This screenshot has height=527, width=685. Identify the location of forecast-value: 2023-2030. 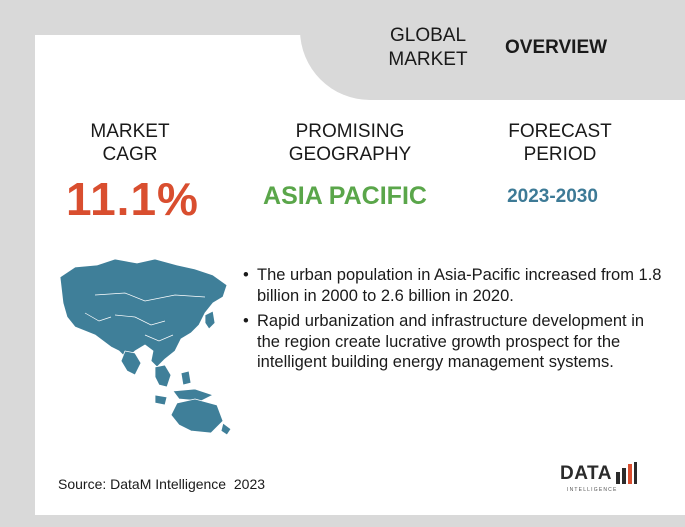
(552, 196).